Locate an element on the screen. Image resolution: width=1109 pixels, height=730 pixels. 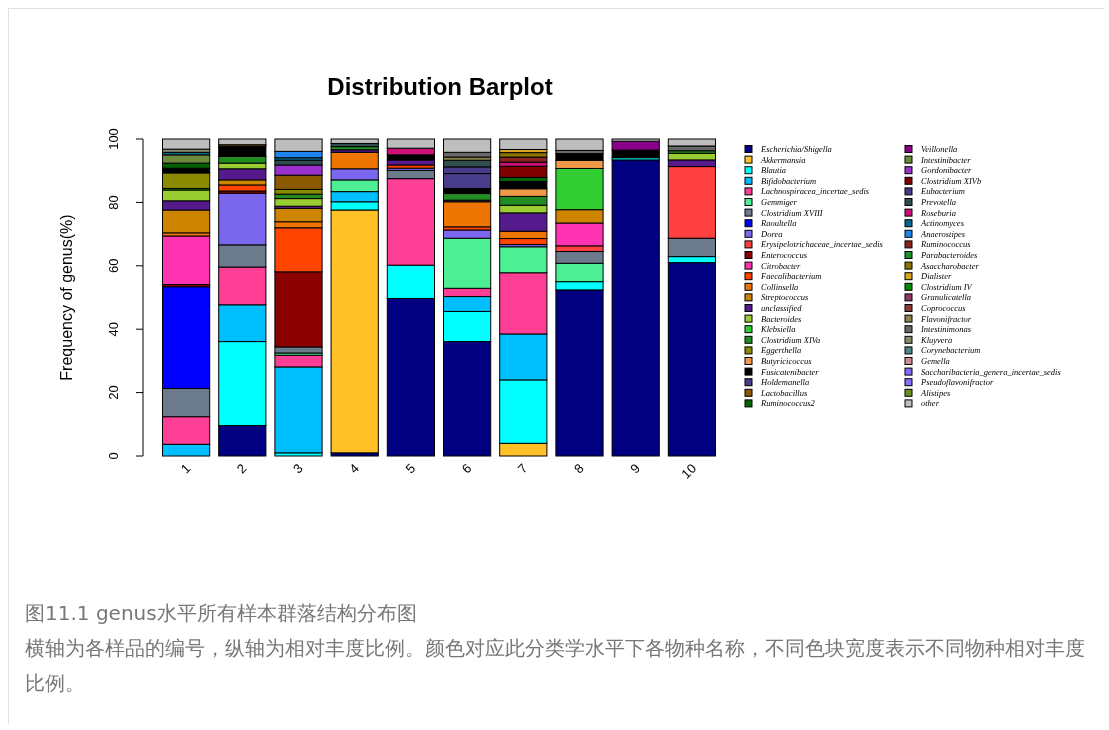
legend-label: Butyricicoccus is located at coordinates (787, 361).